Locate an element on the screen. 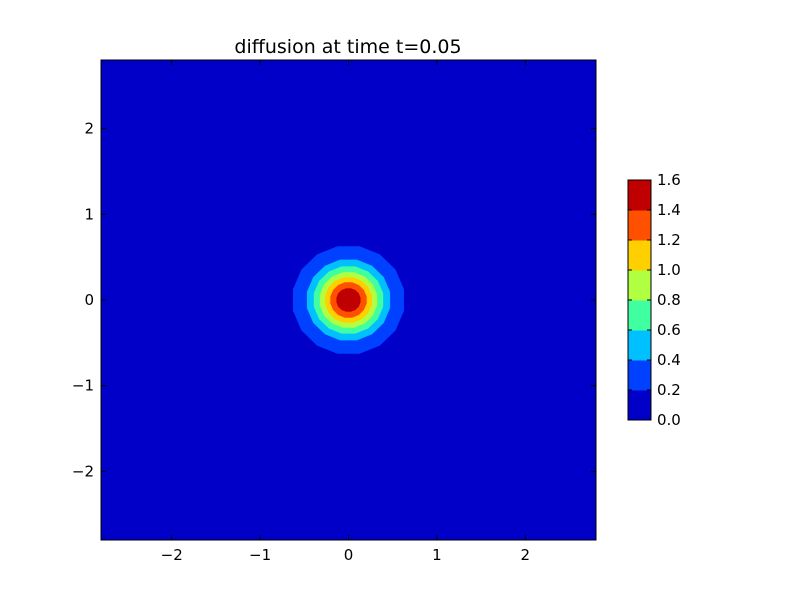 This screenshot has height=600, width=800. x-tick-label: −2 is located at coordinates (172, 555).